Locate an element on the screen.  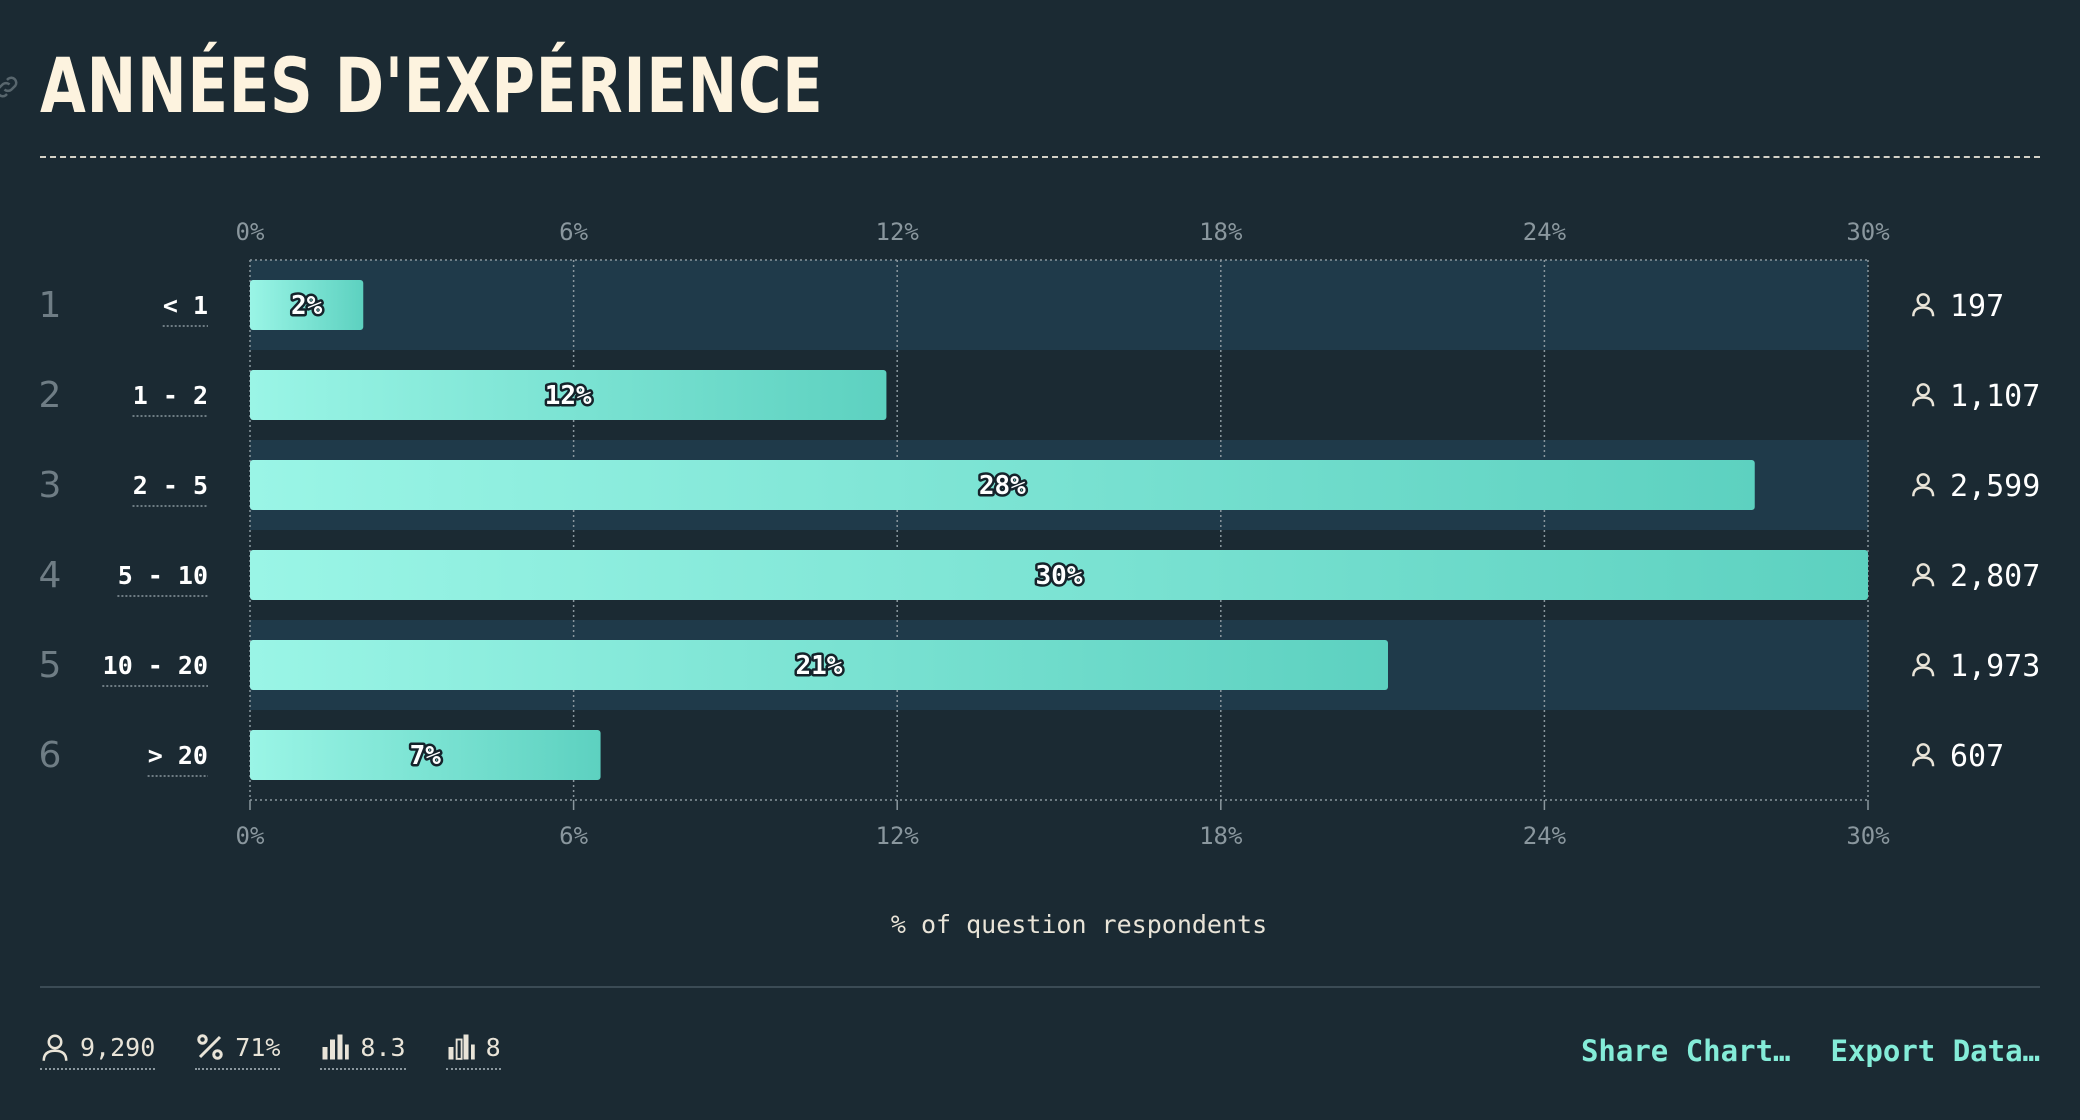
median-stat: 8 is located at coordinates (473, 1051).